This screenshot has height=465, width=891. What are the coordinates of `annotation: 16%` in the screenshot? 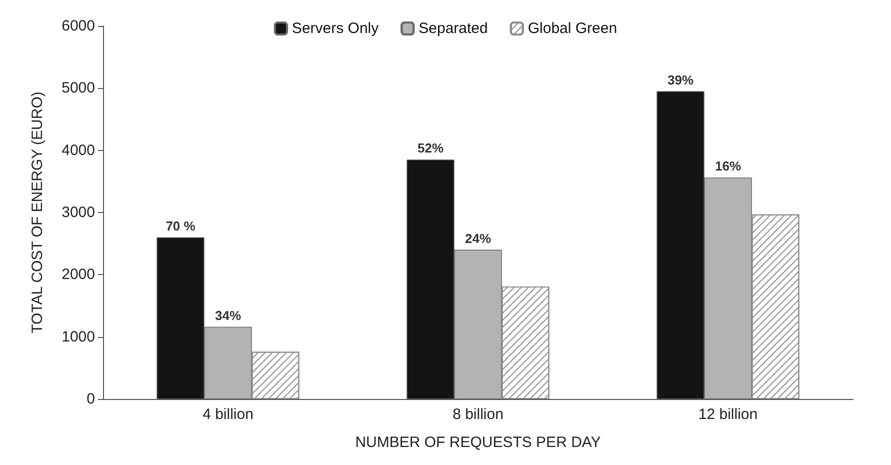 It's located at (728, 166).